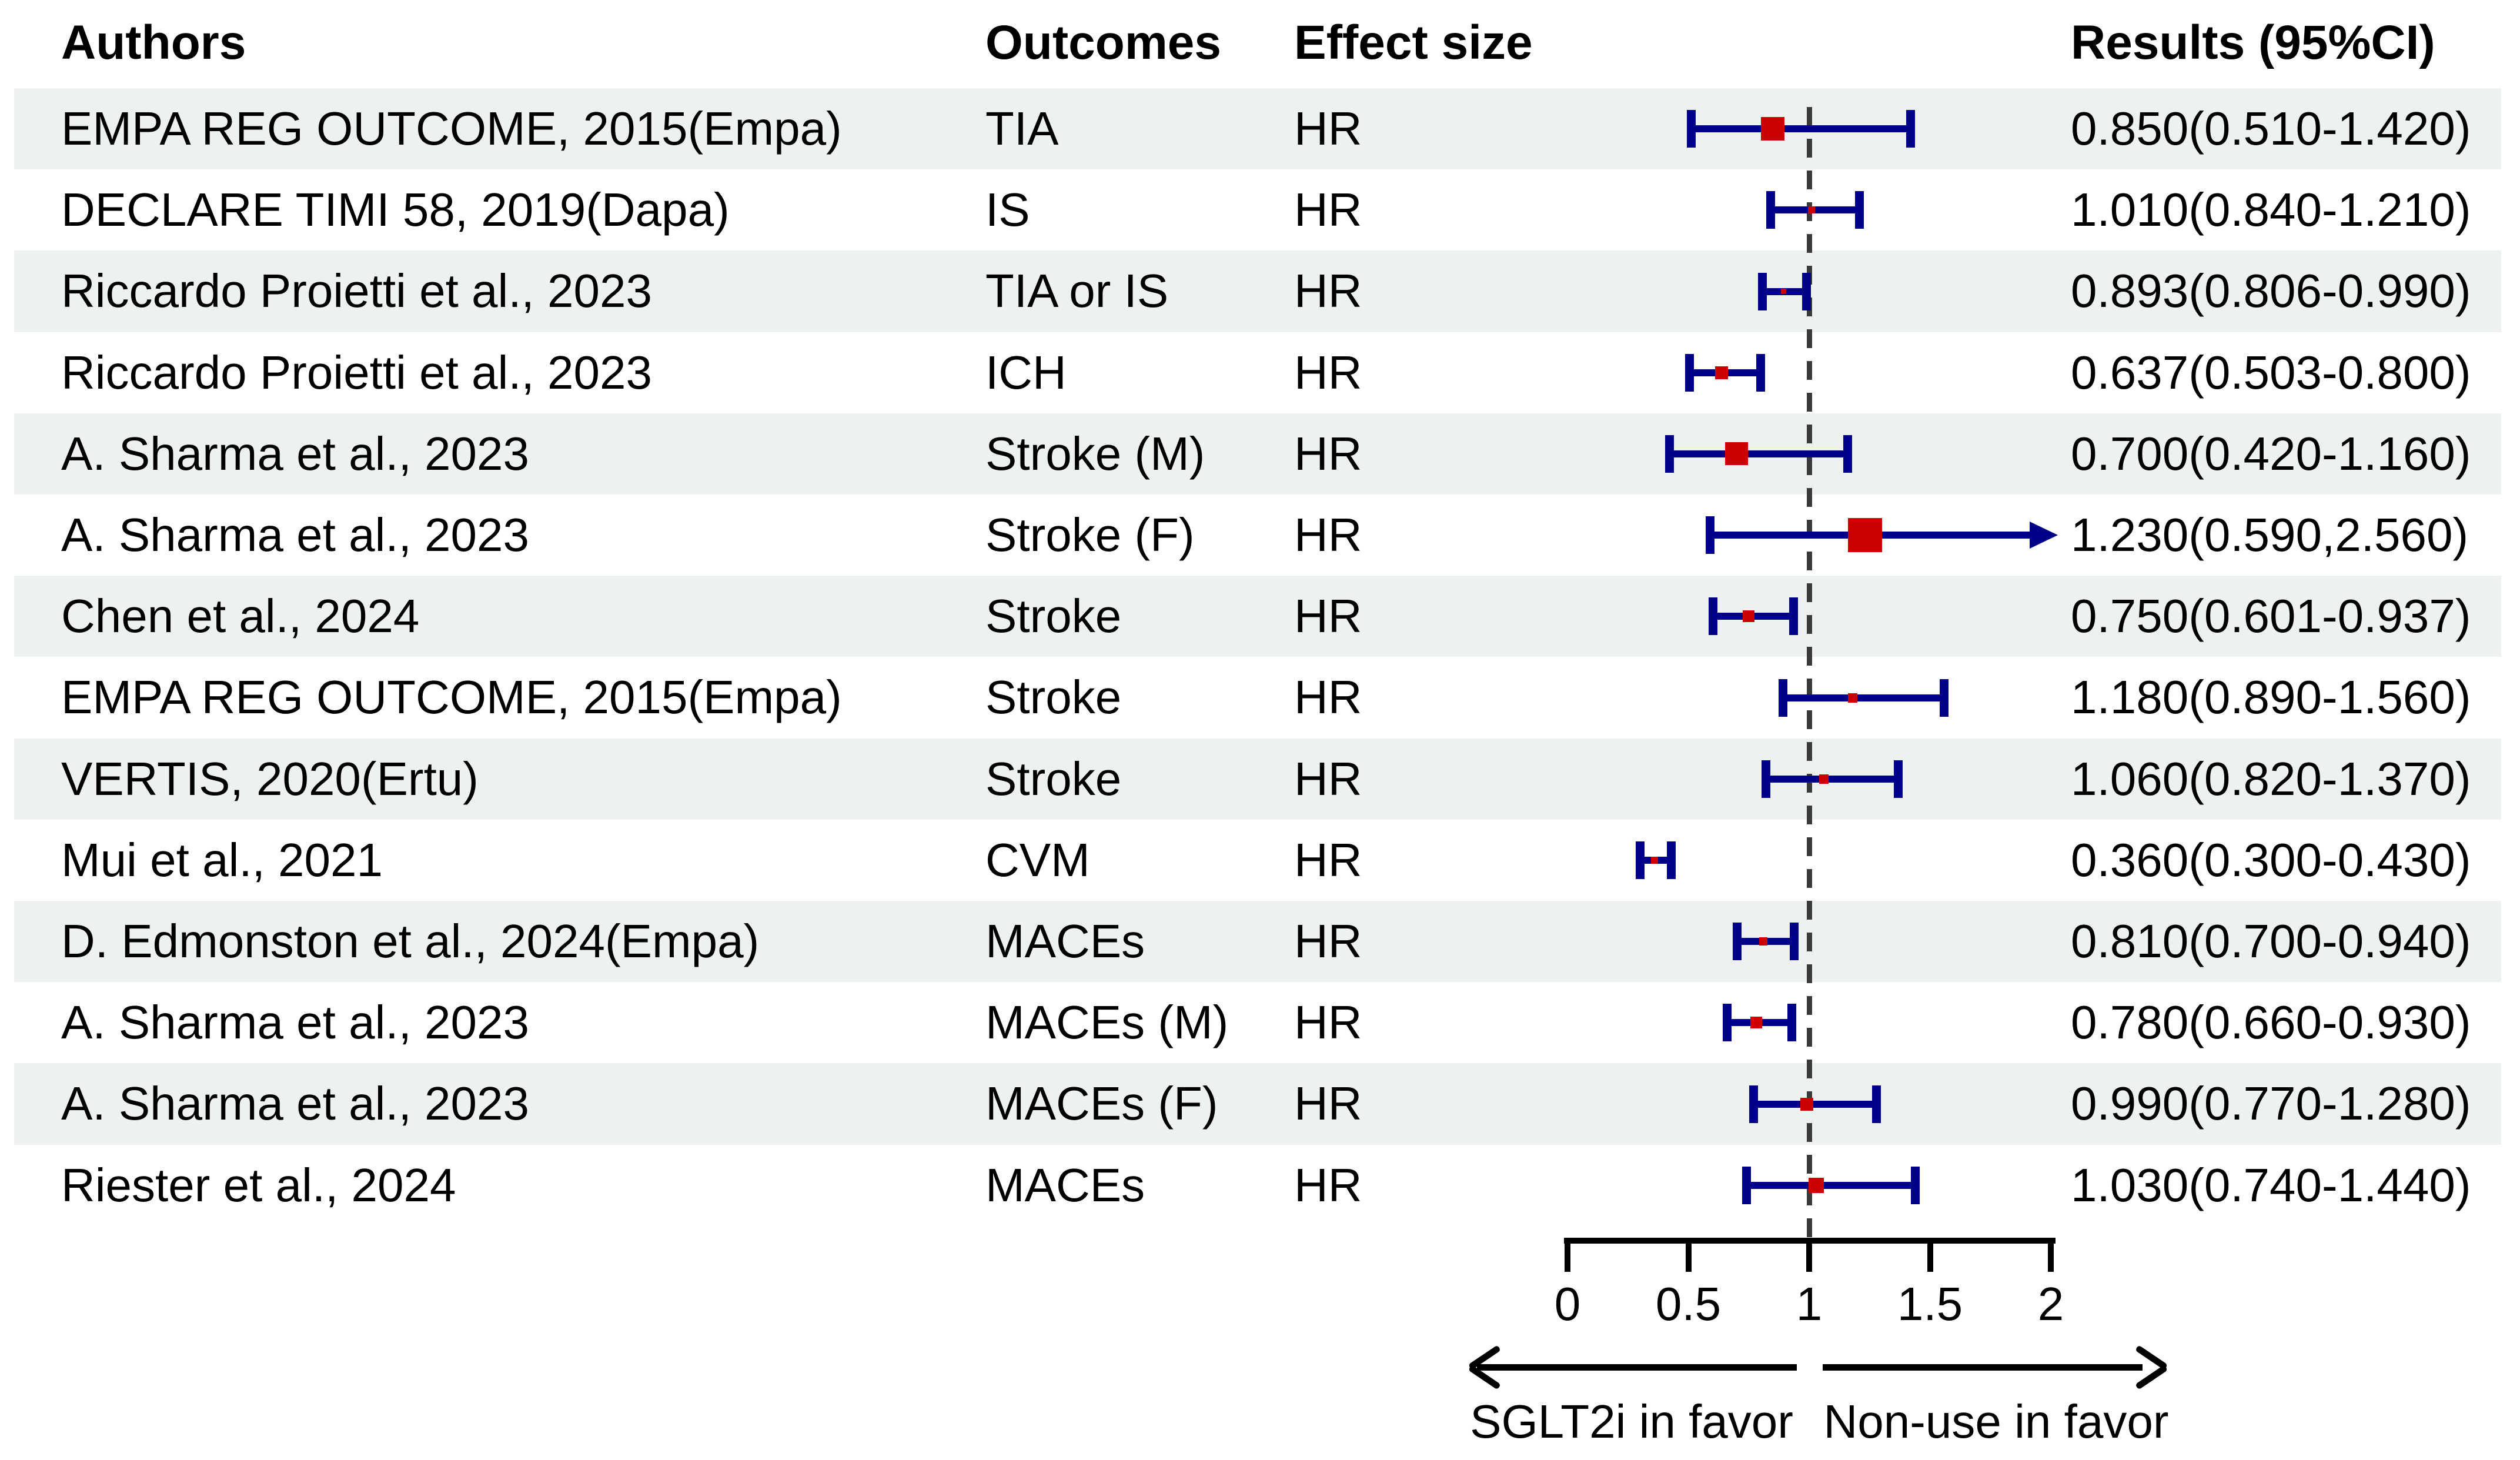 The height and width of the screenshot is (1460, 2520). What do you see at coordinates (410, 941) in the screenshot?
I see `author-cell: D. Edmonston et al., 2024(Empa)` at bounding box center [410, 941].